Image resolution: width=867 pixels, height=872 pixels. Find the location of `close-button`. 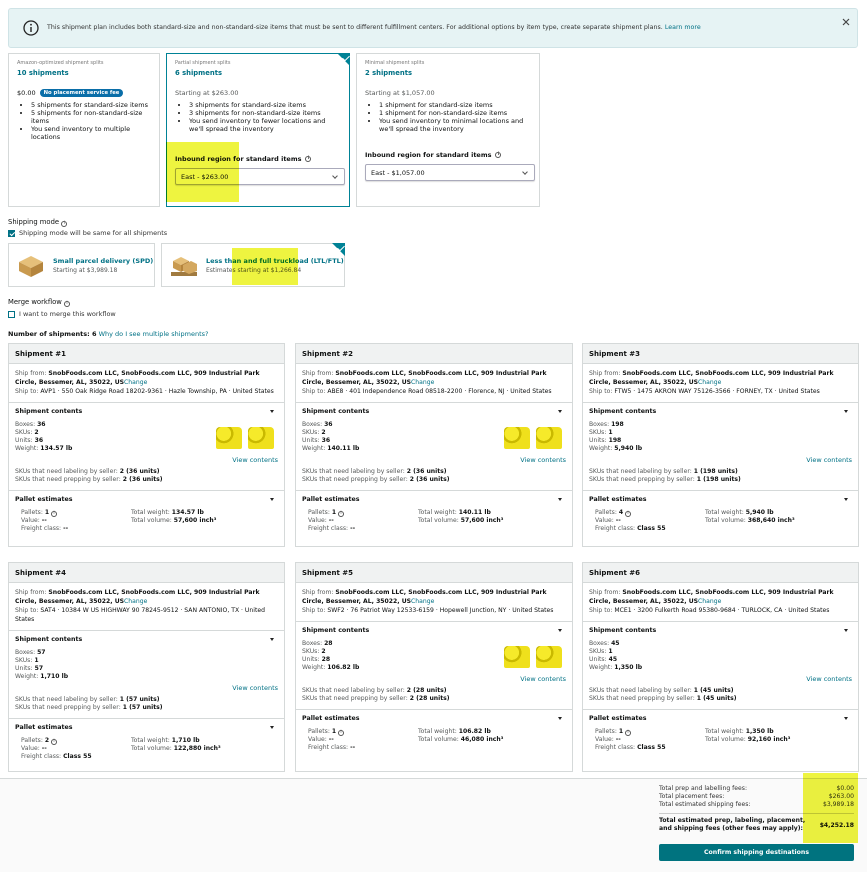

close-button is located at coordinates (846, 22).